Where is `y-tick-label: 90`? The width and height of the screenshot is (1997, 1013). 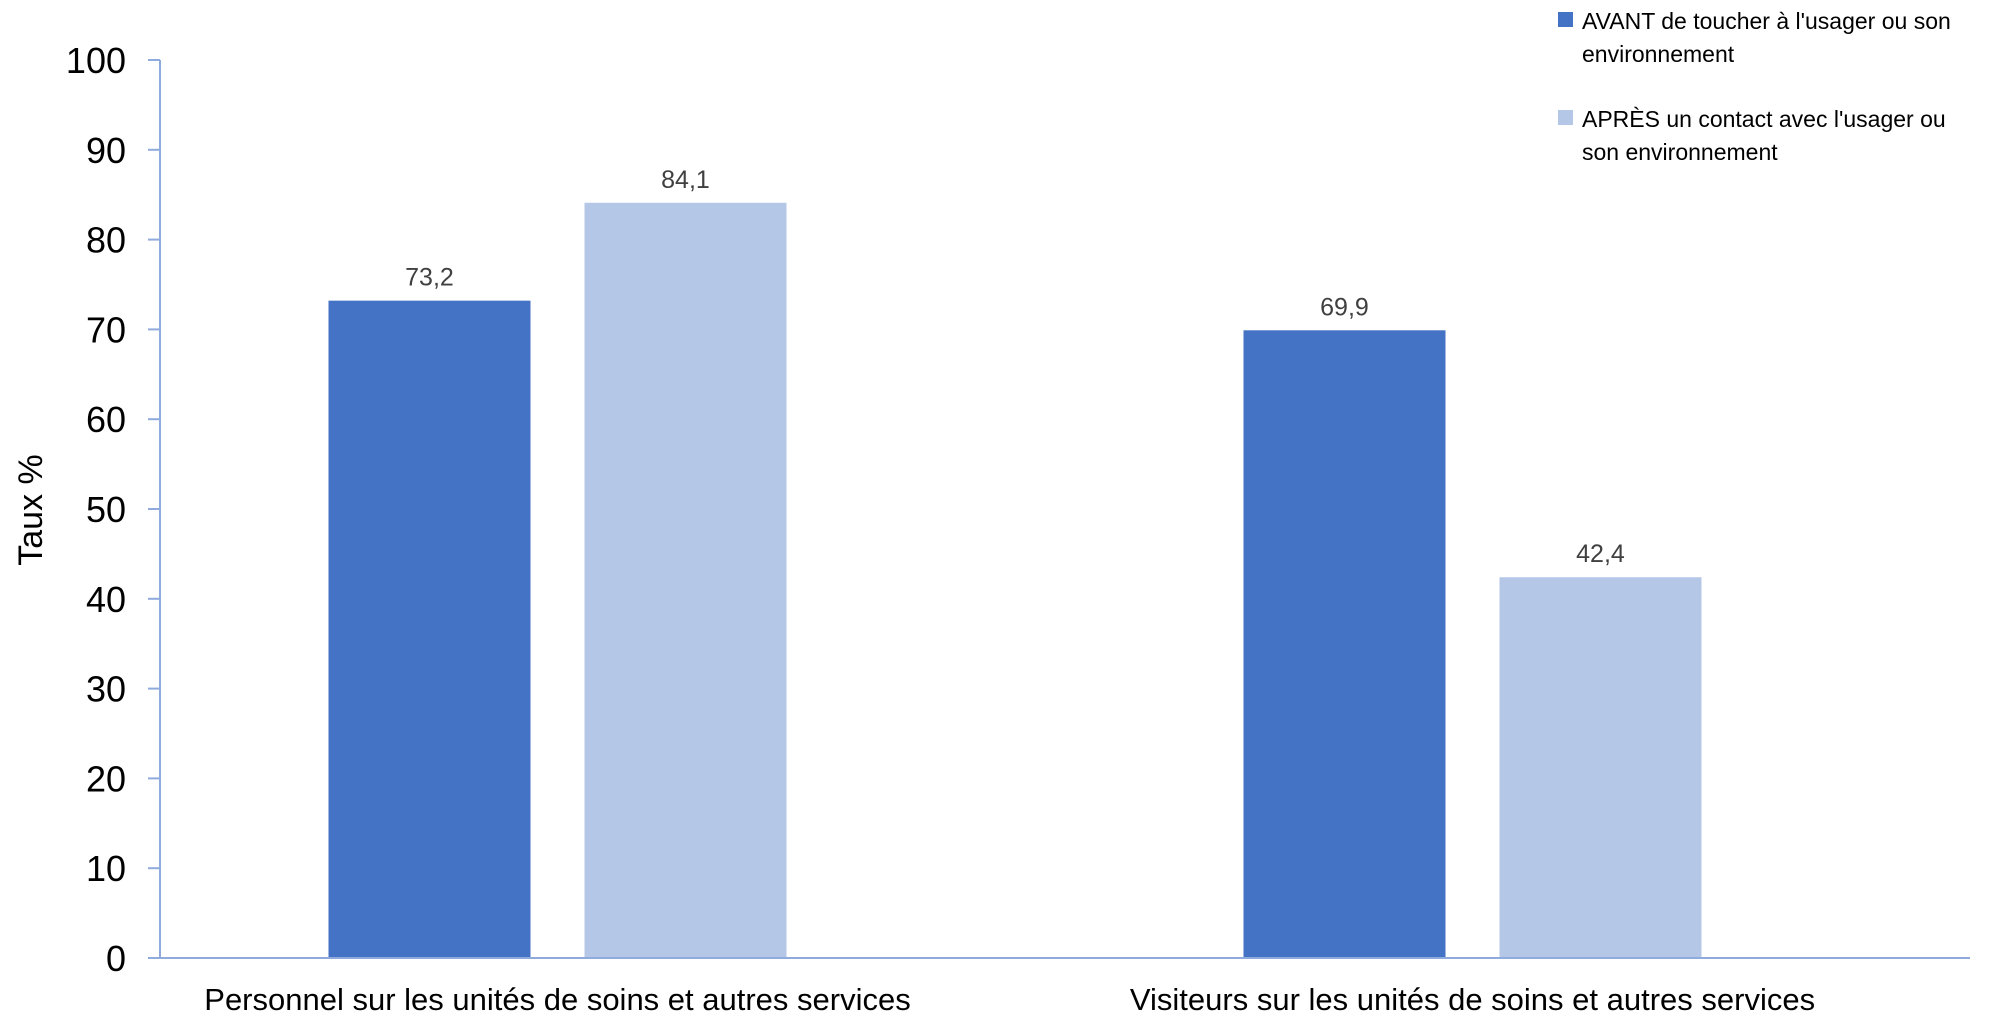 y-tick-label: 90 is located at coordinates (106, 150).